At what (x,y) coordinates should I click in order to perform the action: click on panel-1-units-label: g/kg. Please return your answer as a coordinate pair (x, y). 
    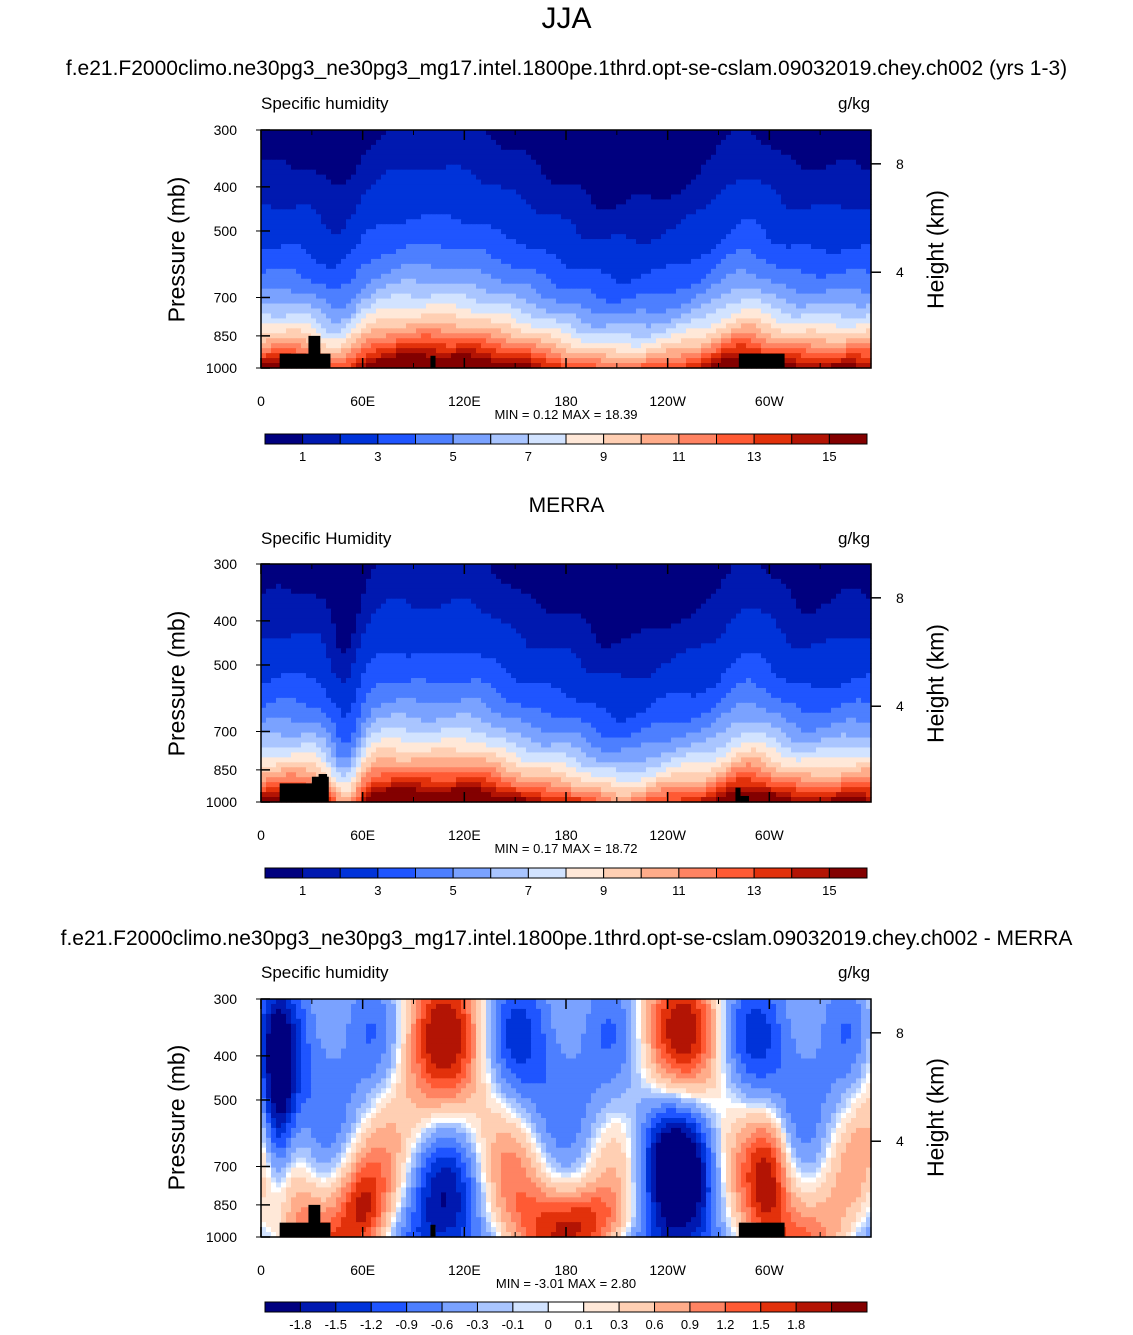
    Looking at the image, I should click on (854, 103).